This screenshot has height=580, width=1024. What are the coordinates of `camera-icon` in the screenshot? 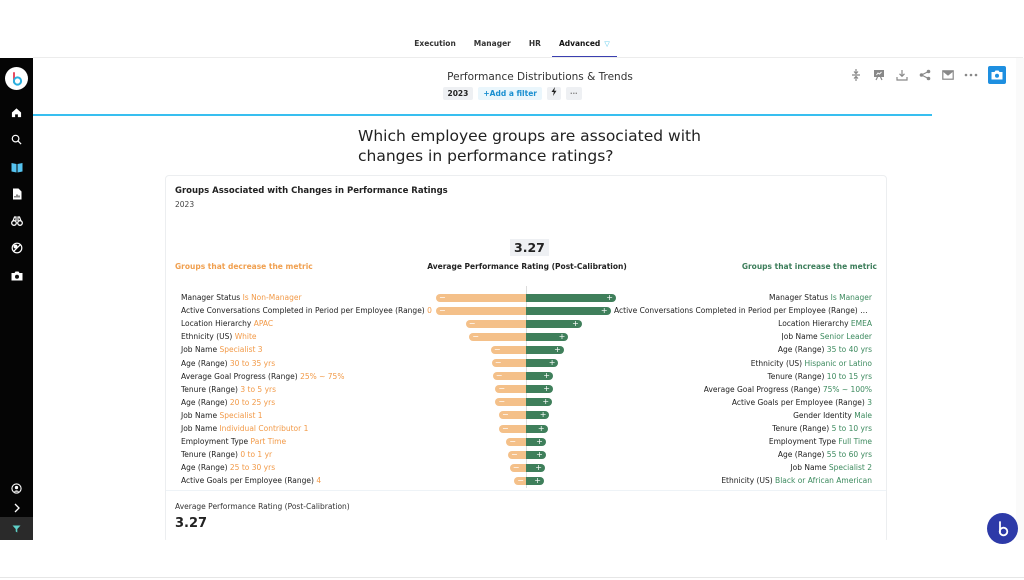 It's located at (16, 276).